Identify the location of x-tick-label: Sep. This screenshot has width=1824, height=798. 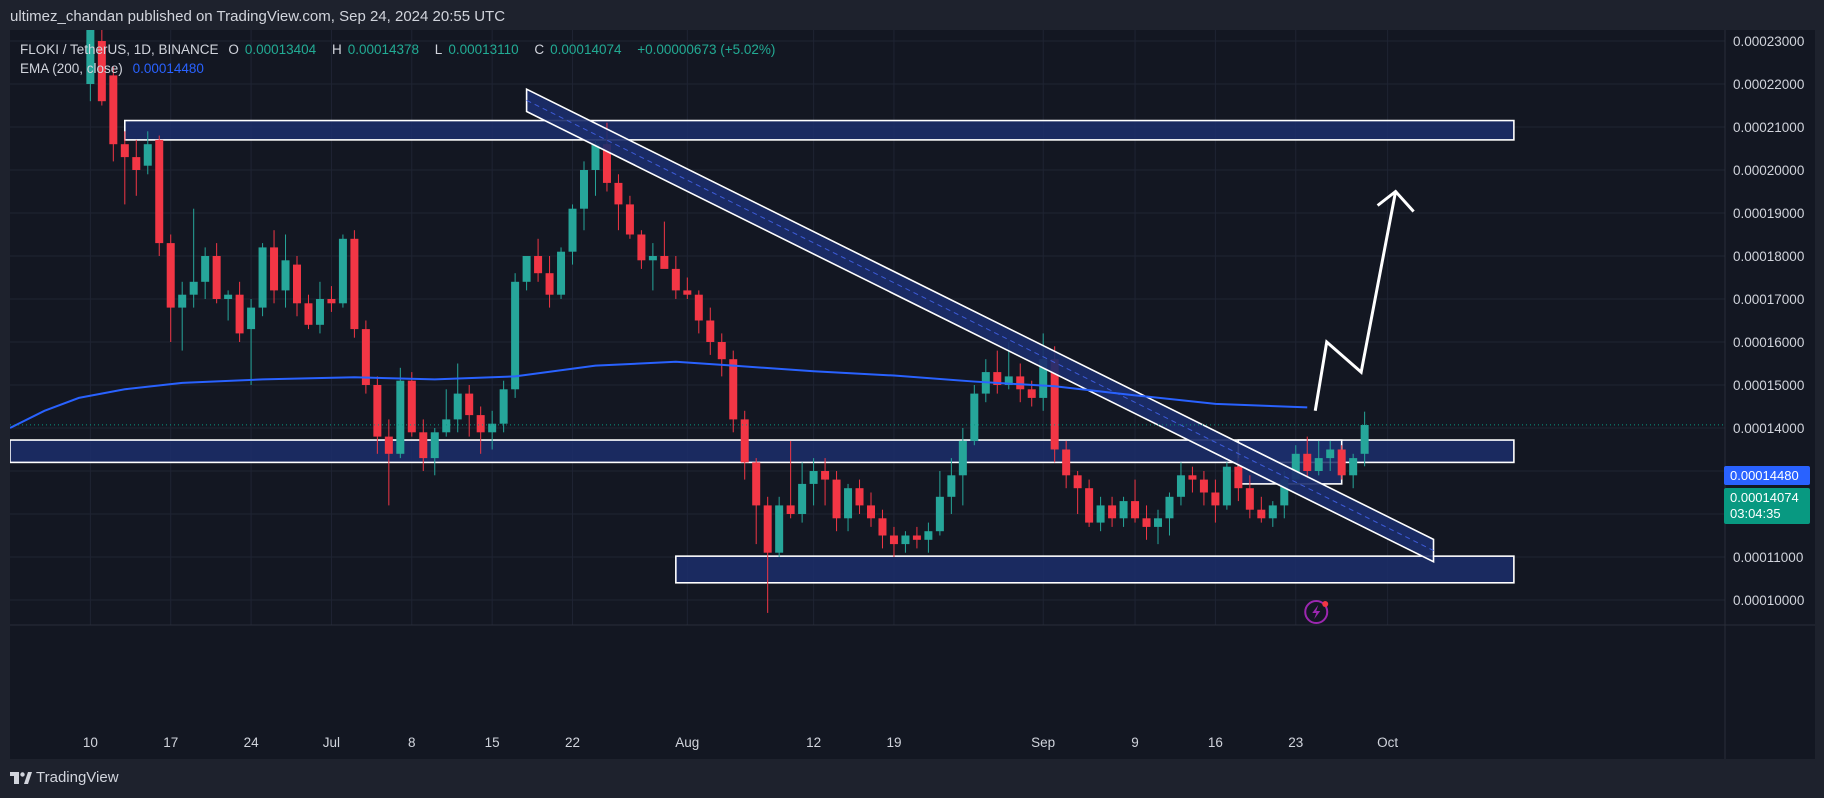
(1043, 742).